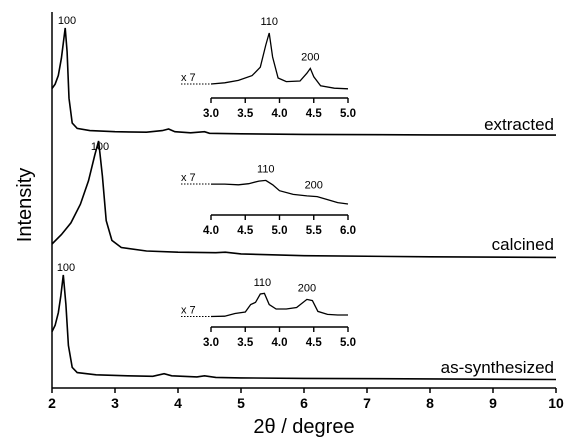 This screenshot has width=568, height=438. Describe the element at coordinates (304, 403) in the screenshot. I see `x-tick-label: 6` at that location.